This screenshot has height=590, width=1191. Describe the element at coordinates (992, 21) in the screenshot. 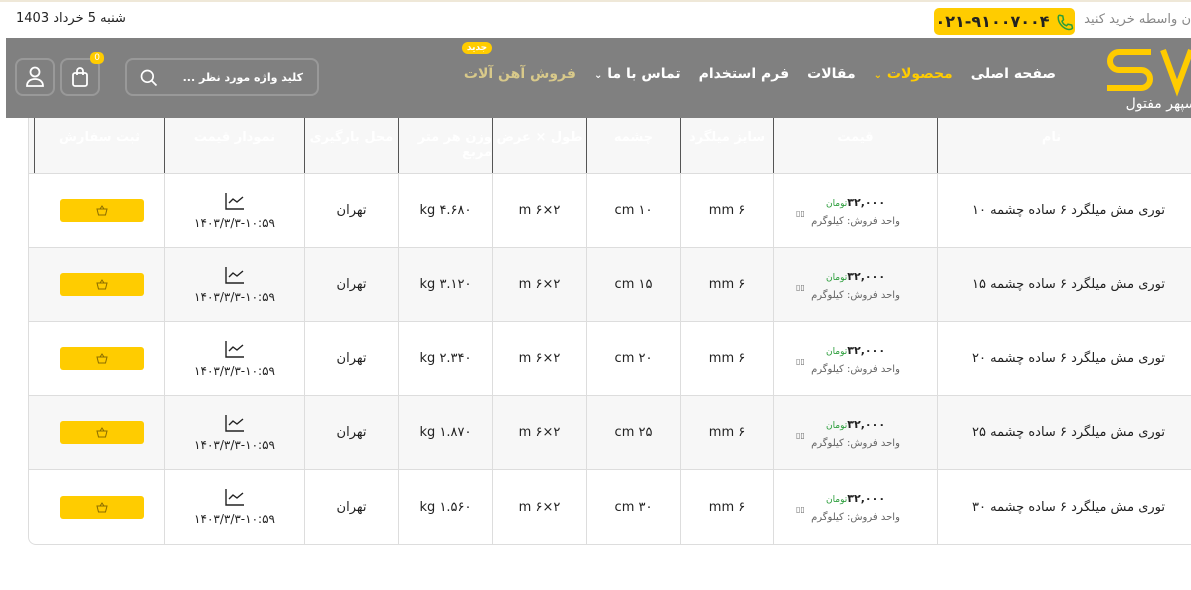

I see `phone-number: ۰۲۱-۹۱۰۰۷۰۰۴` at that location.